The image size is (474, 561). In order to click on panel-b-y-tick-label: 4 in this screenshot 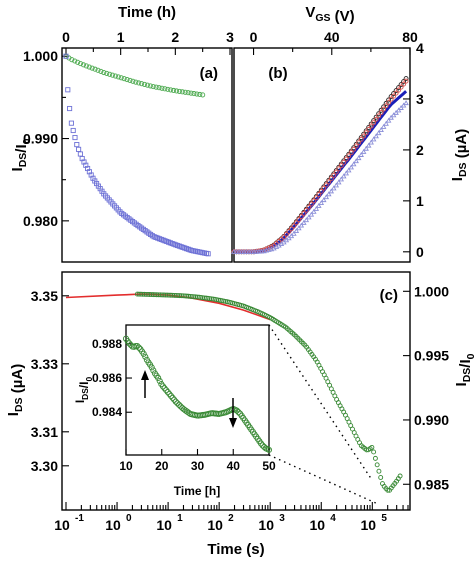, I will do `click(420, 48)`.